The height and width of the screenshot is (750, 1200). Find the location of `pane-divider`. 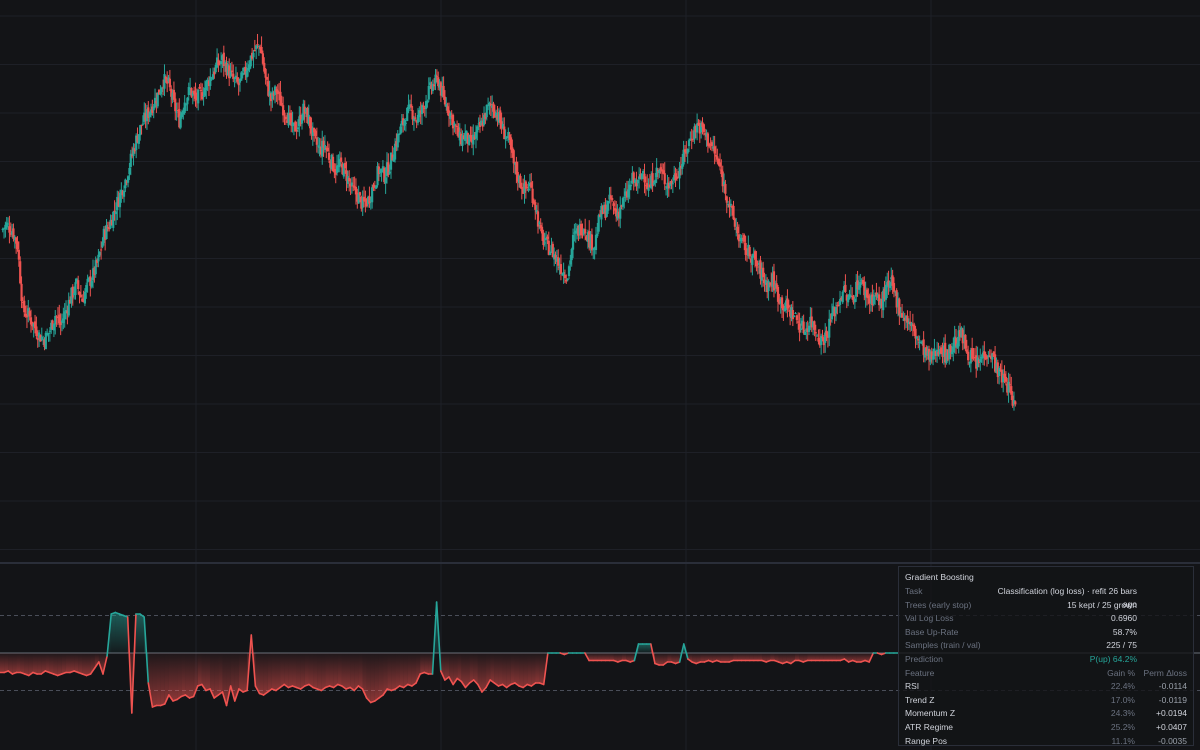

pane-divider is located at coordinates (600, 563).